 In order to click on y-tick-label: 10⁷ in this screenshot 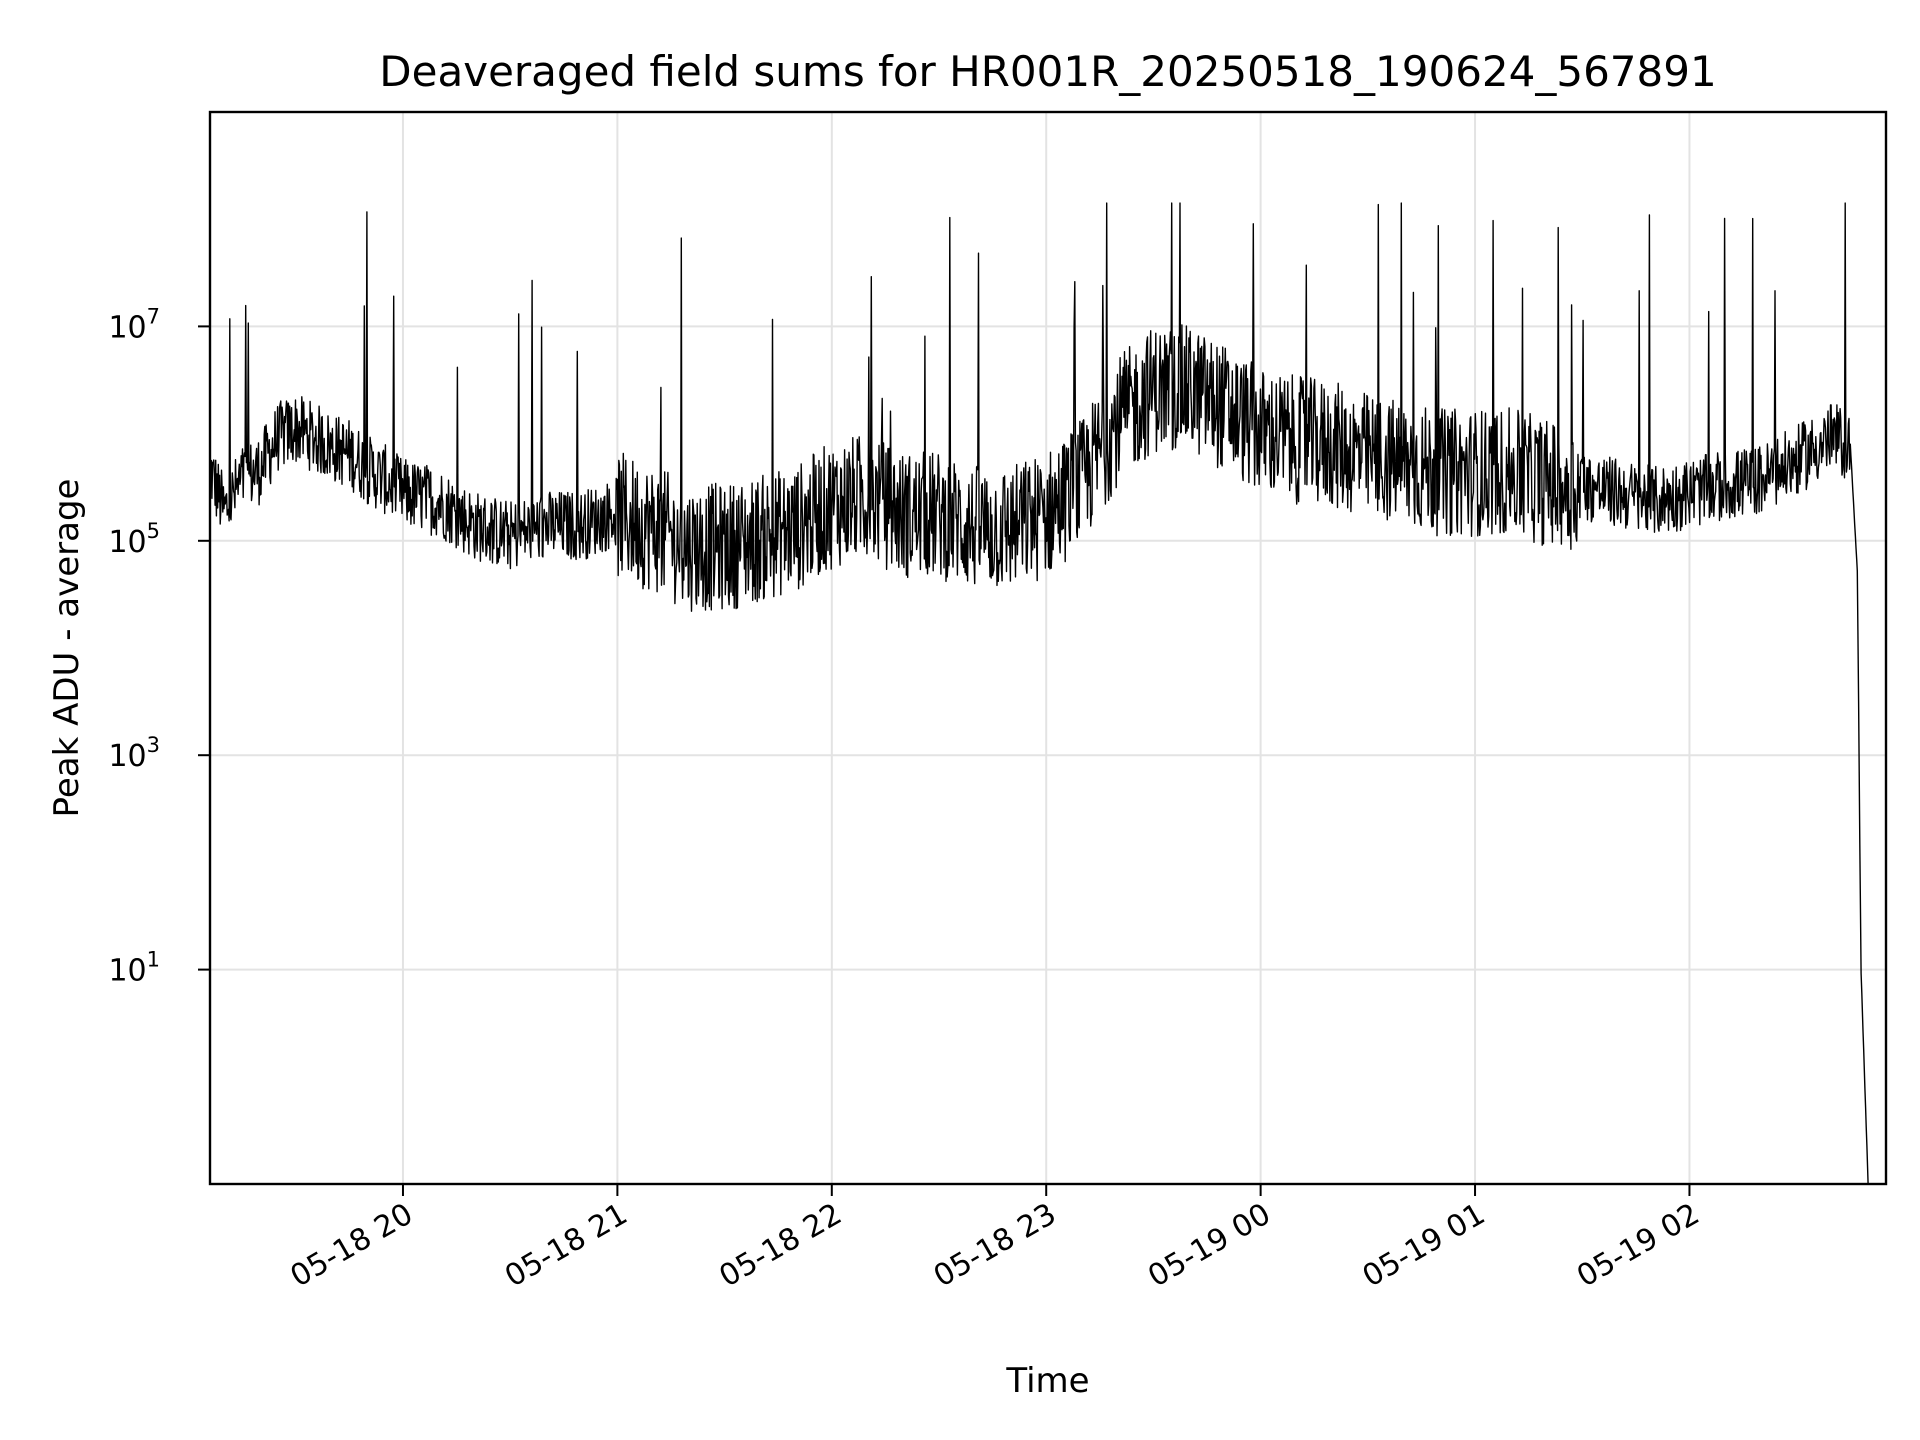, I will do `click(134, 324)`.